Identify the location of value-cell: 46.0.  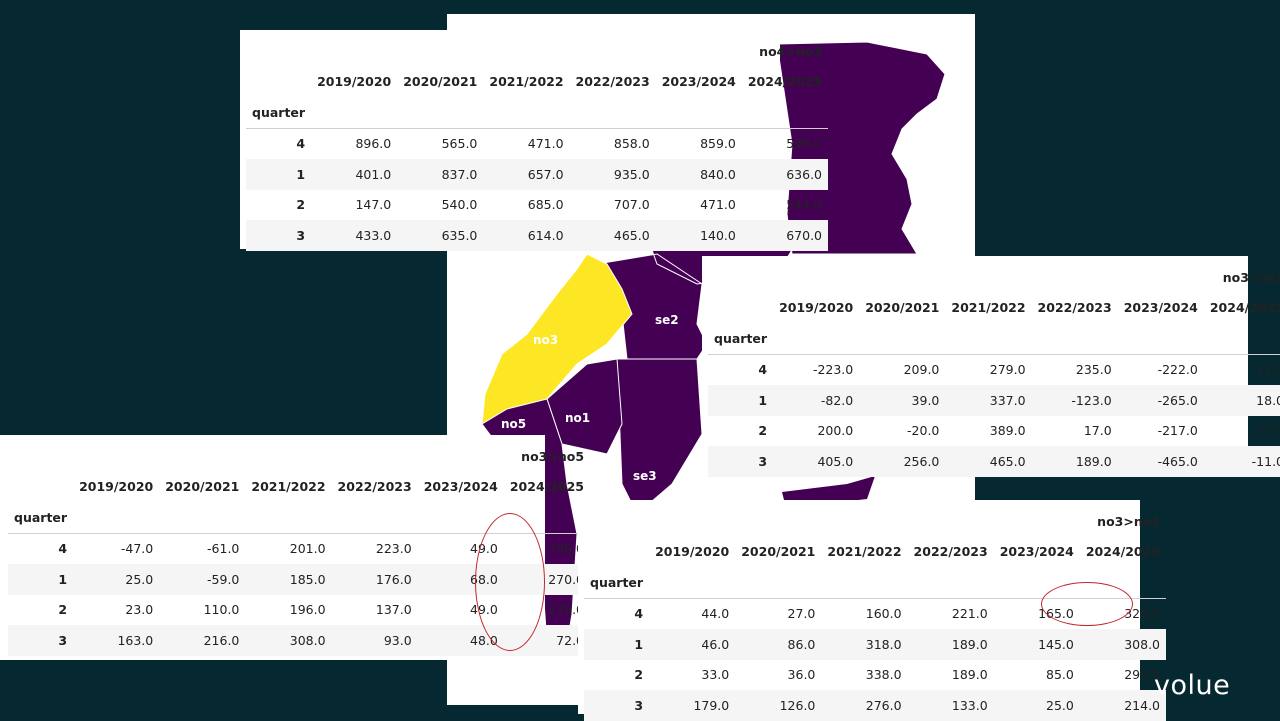
(692, 644).